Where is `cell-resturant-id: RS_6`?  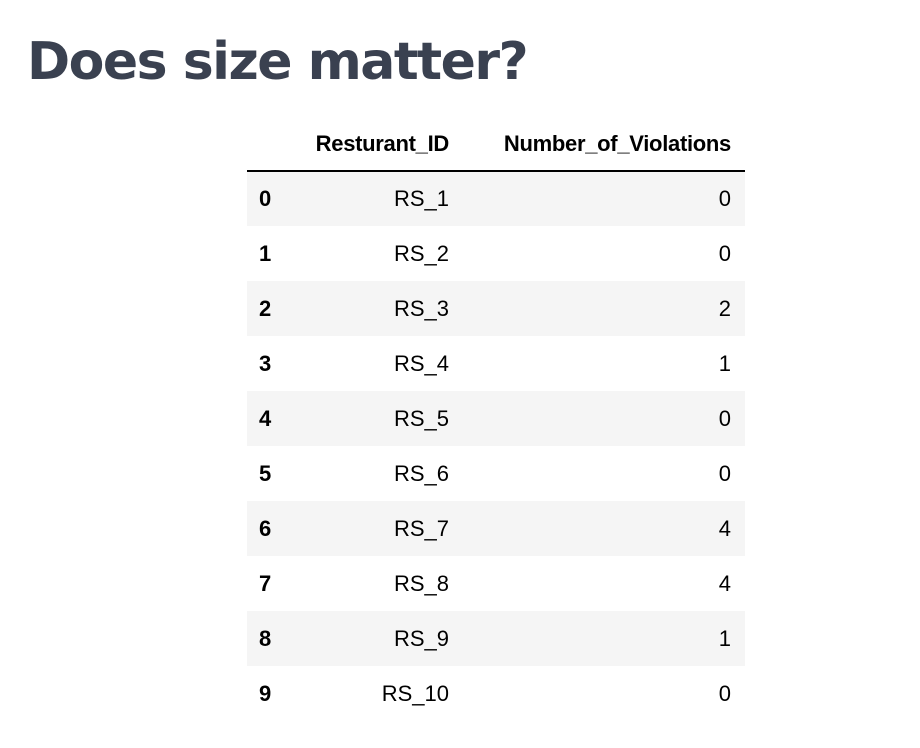 cell-resturant-id: RS_6 is located at coordinates (421, 473).